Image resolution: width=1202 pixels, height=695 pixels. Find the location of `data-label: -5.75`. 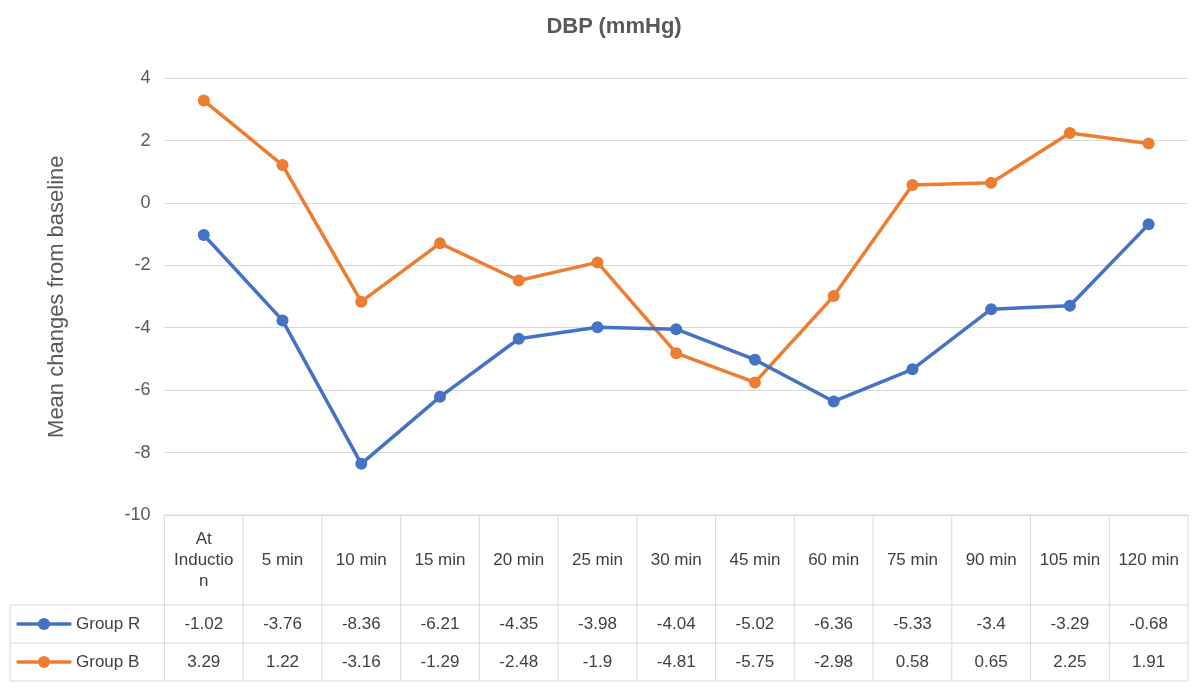

data-label: -5.75 is located at coordinates (755, 661).